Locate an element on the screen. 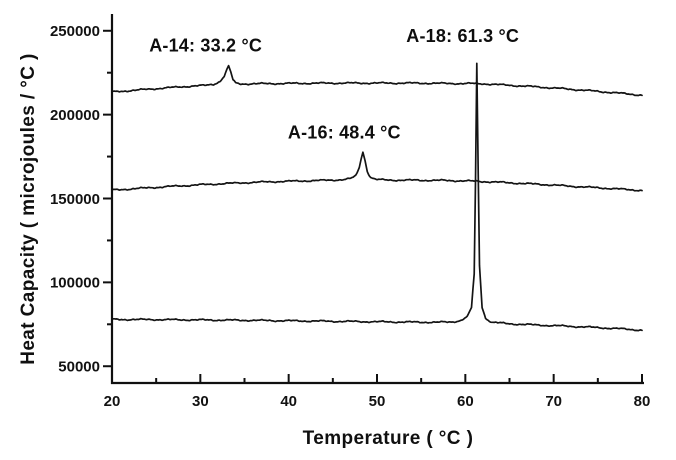  x-tick-label: 30 is located at coordinates (200, 401).